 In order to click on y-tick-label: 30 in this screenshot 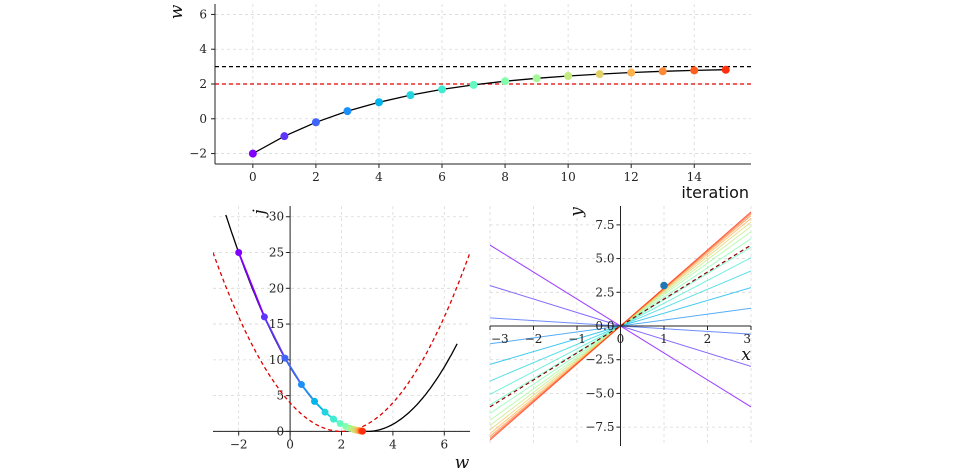, I will do `click(276, 217)`.